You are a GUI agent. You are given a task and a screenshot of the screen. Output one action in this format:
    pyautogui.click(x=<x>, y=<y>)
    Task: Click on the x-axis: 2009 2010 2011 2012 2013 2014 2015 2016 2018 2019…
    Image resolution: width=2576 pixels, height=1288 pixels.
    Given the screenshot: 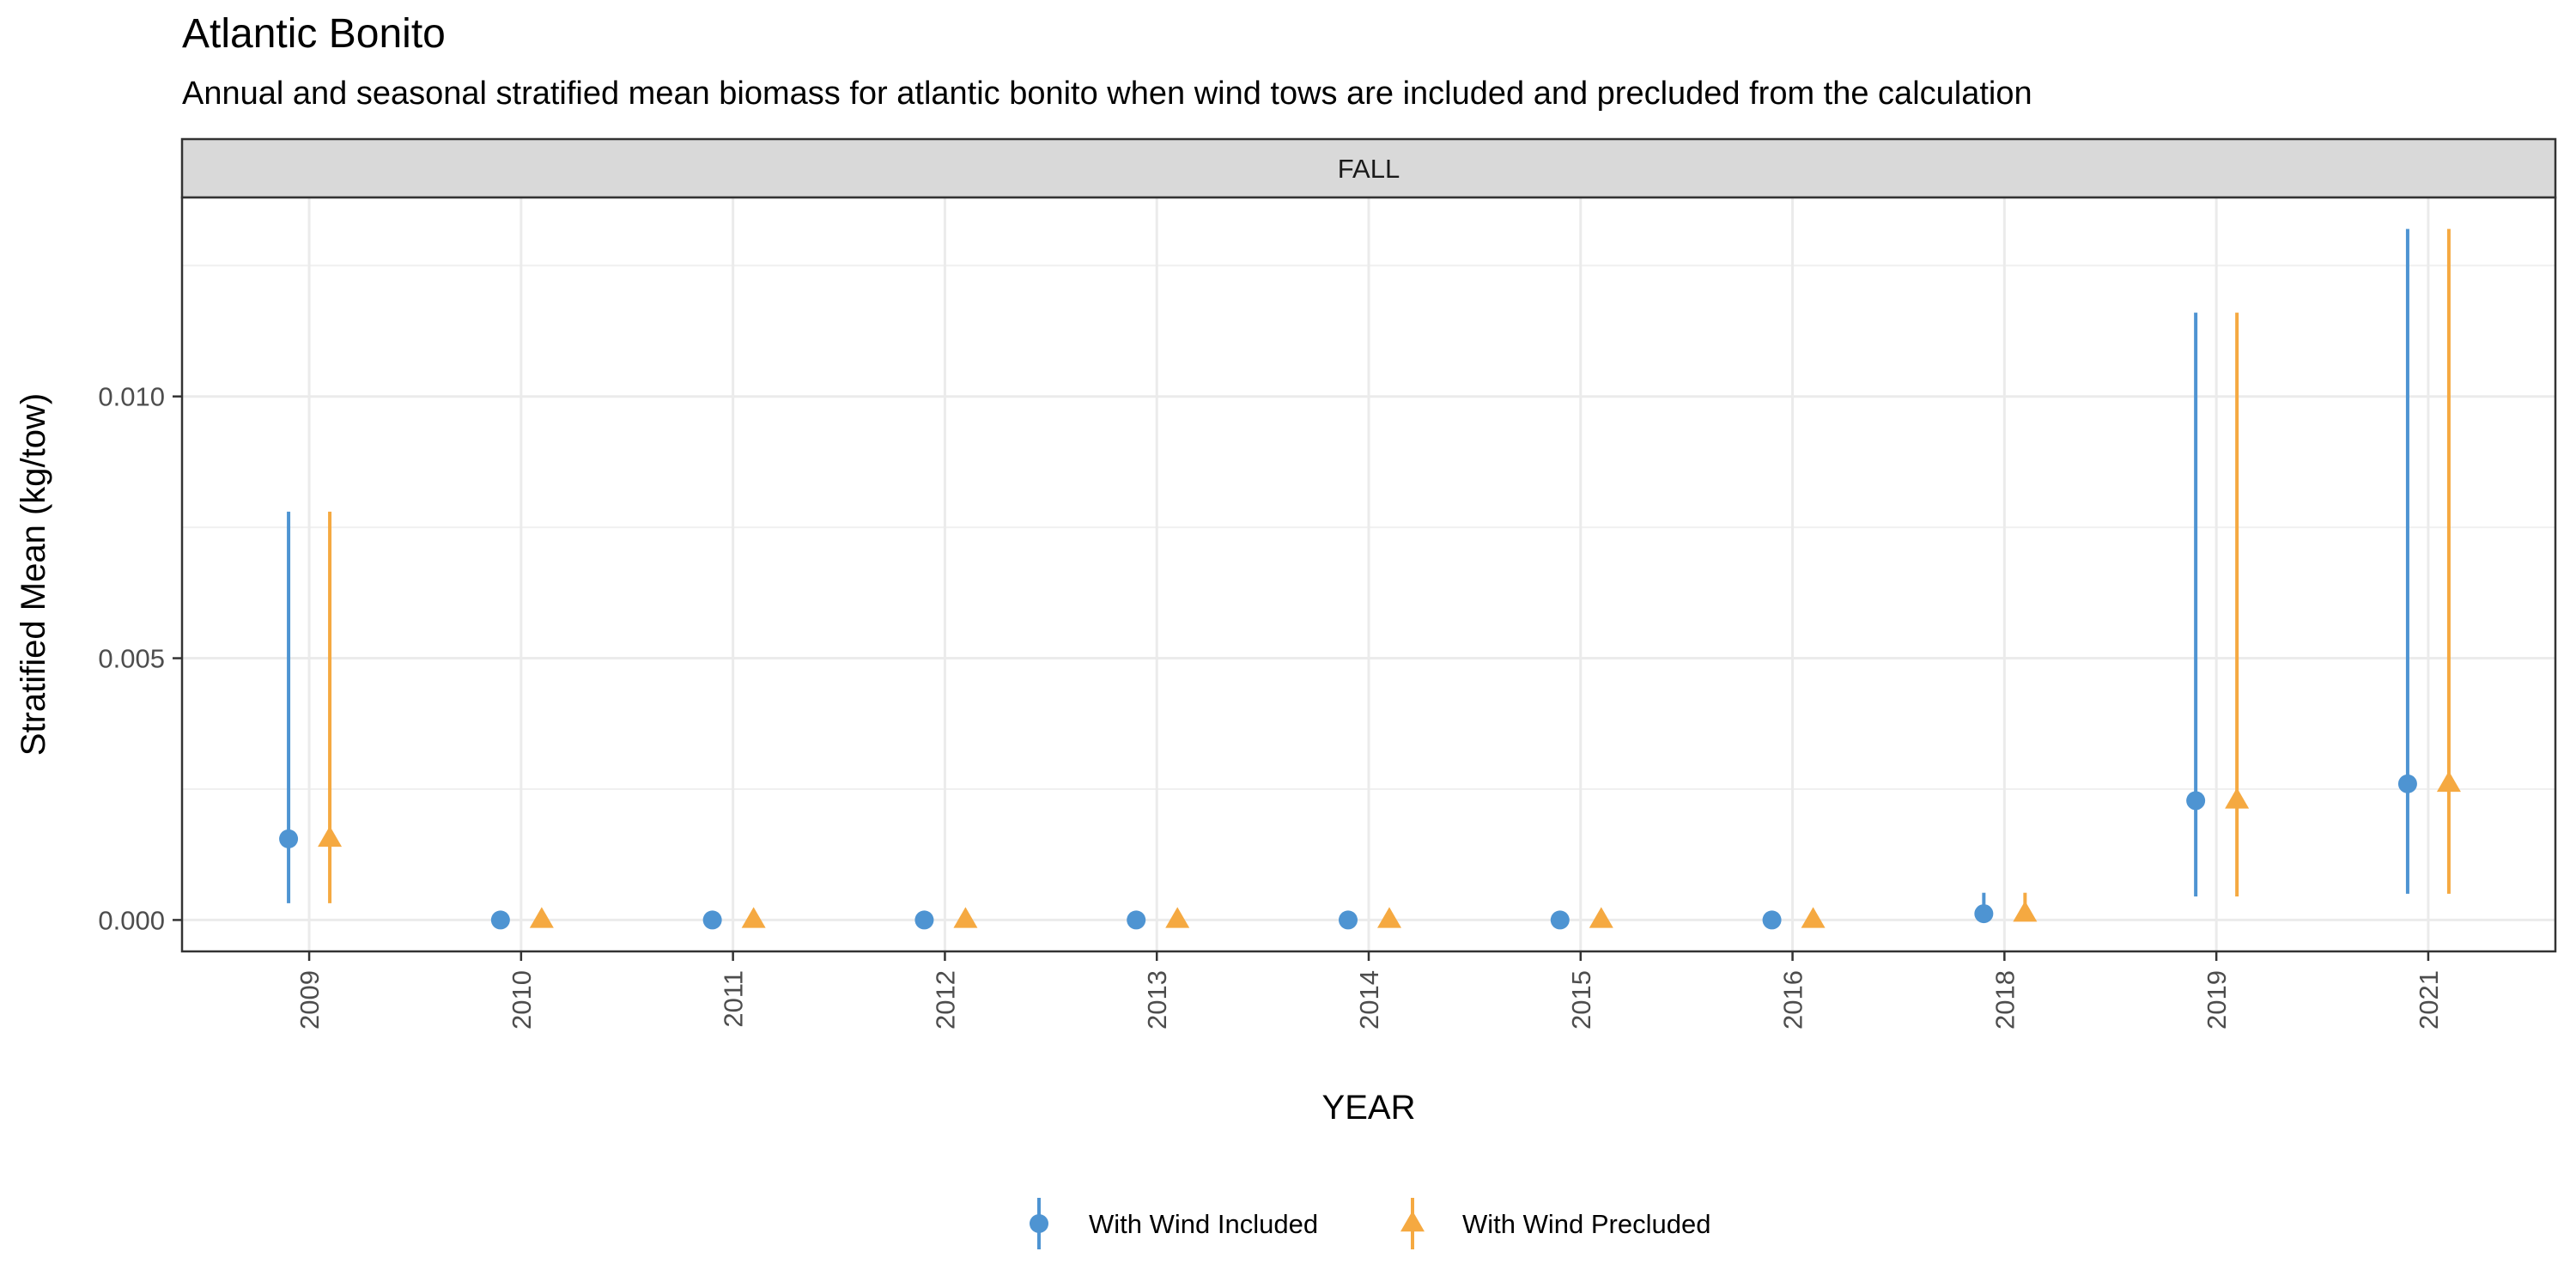 What is the action you would take?
    pyautogui.click(x=1369, y=991)
    